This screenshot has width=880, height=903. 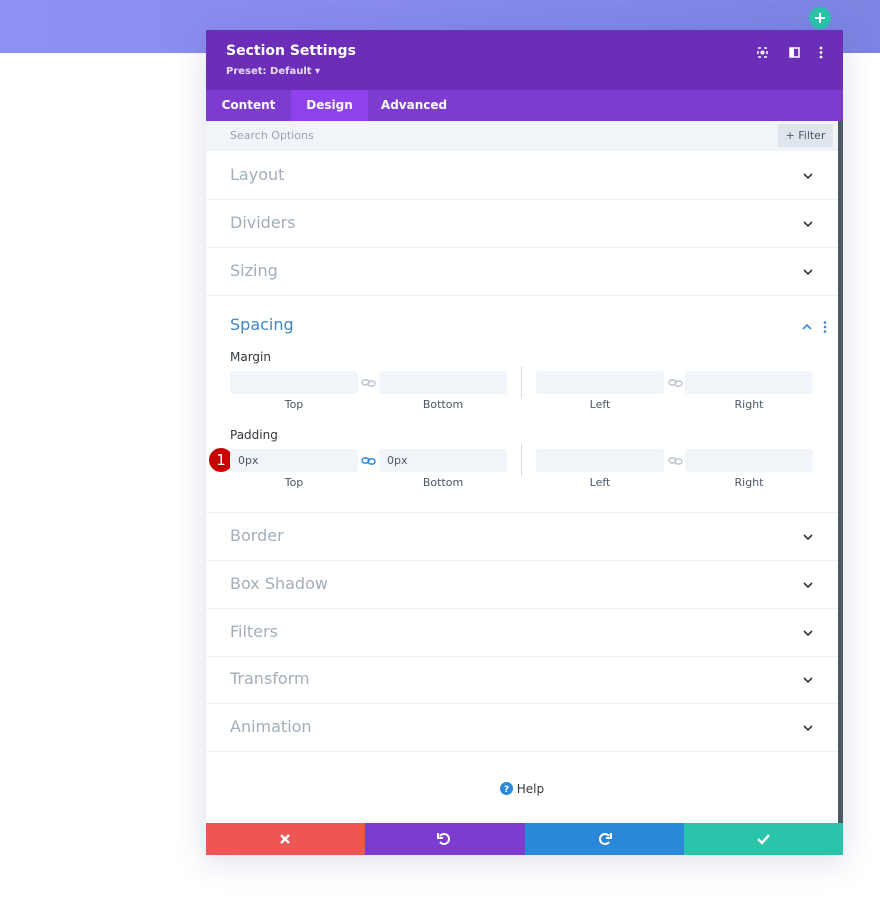 I want to click on preset-select: Preset: Default ▾, so click(x=273, y=71).